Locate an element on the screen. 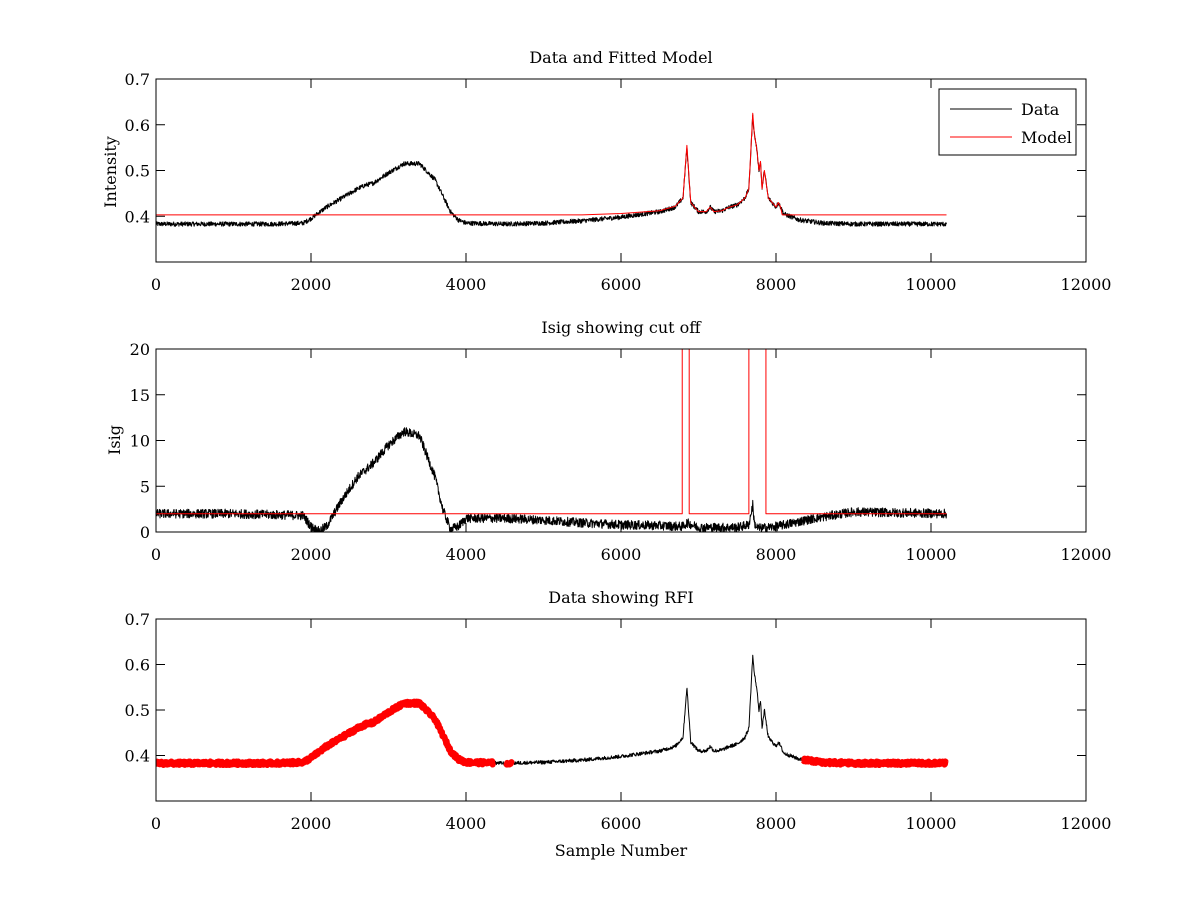 Image resolution: width=1200 pixels, height=900 pixels. chart-title: Data and Fitted Model is located at coordinates (620, 57).